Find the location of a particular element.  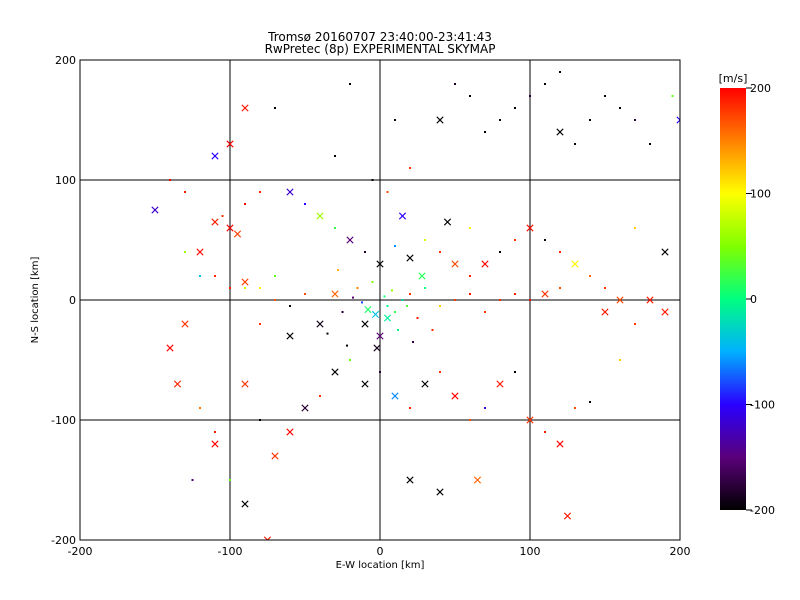

colorbar-tick-label: -200 is located at coordinates (762, 510).